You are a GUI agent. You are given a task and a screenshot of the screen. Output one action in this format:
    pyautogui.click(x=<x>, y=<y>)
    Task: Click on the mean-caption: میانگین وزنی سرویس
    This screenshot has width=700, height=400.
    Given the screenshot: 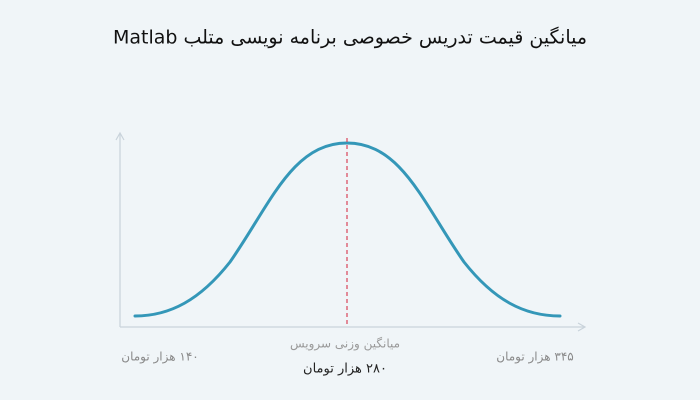 What is the action you would take?
    pyautogui.click(x=345, y=344)
    